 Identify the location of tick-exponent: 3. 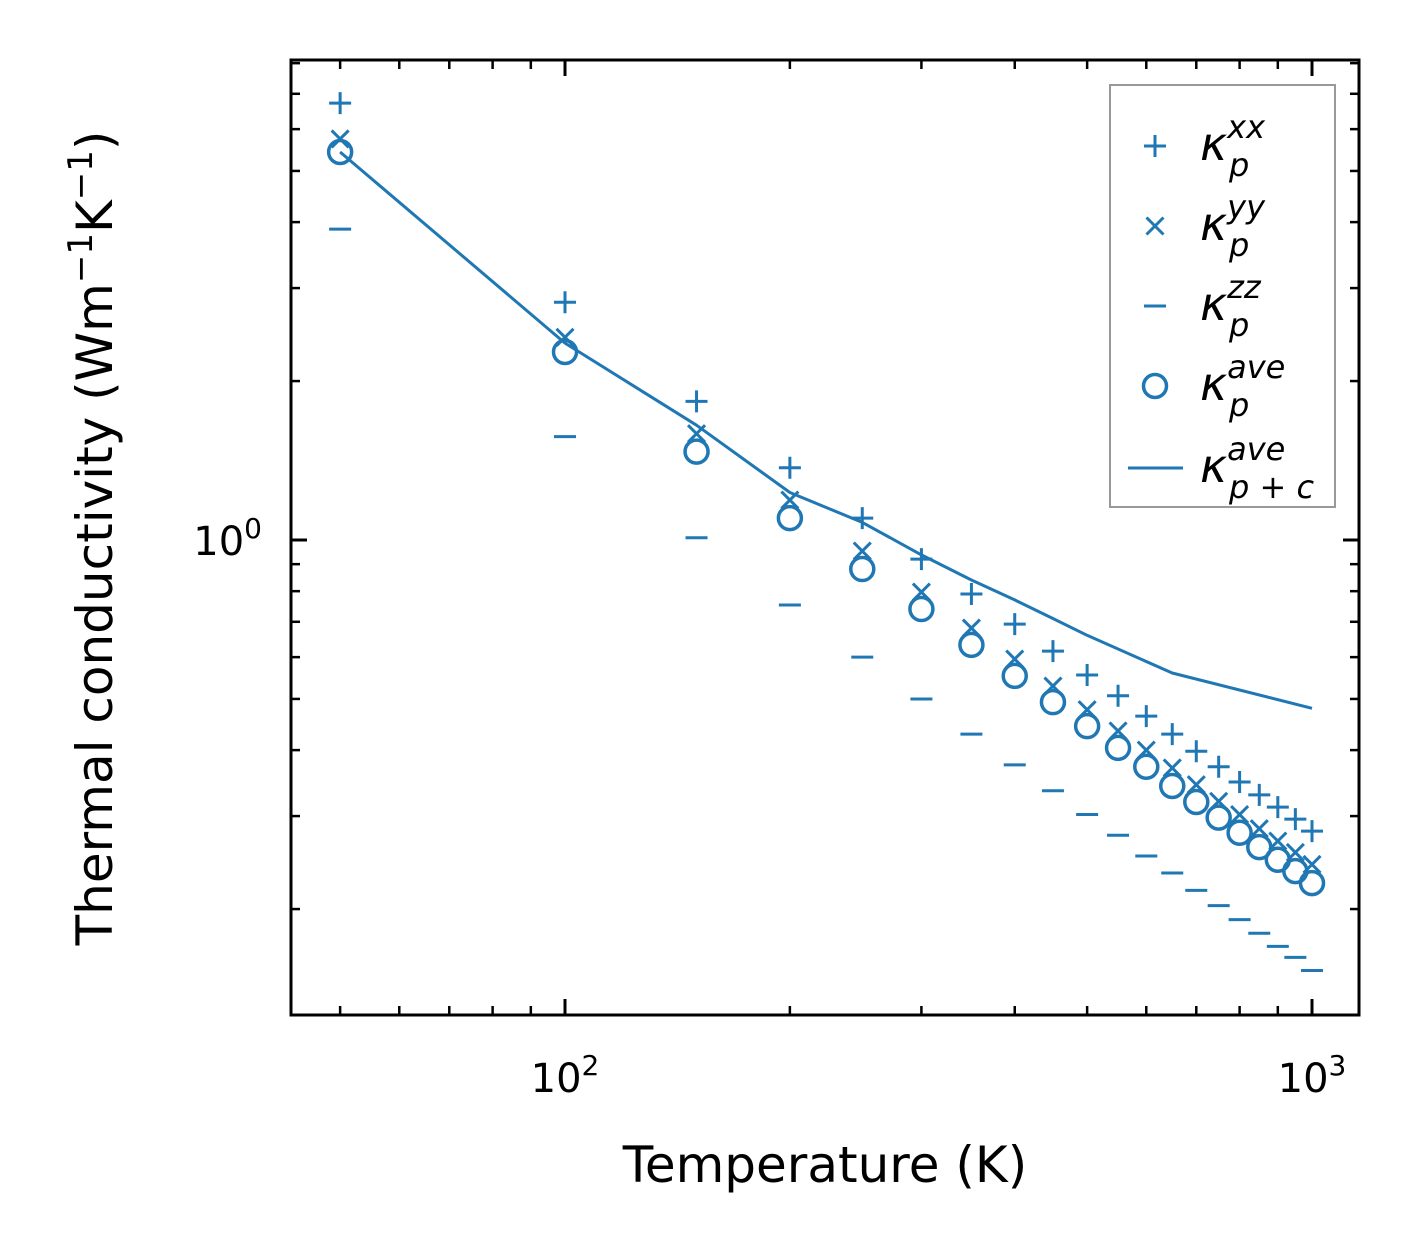
(1338, 1065).